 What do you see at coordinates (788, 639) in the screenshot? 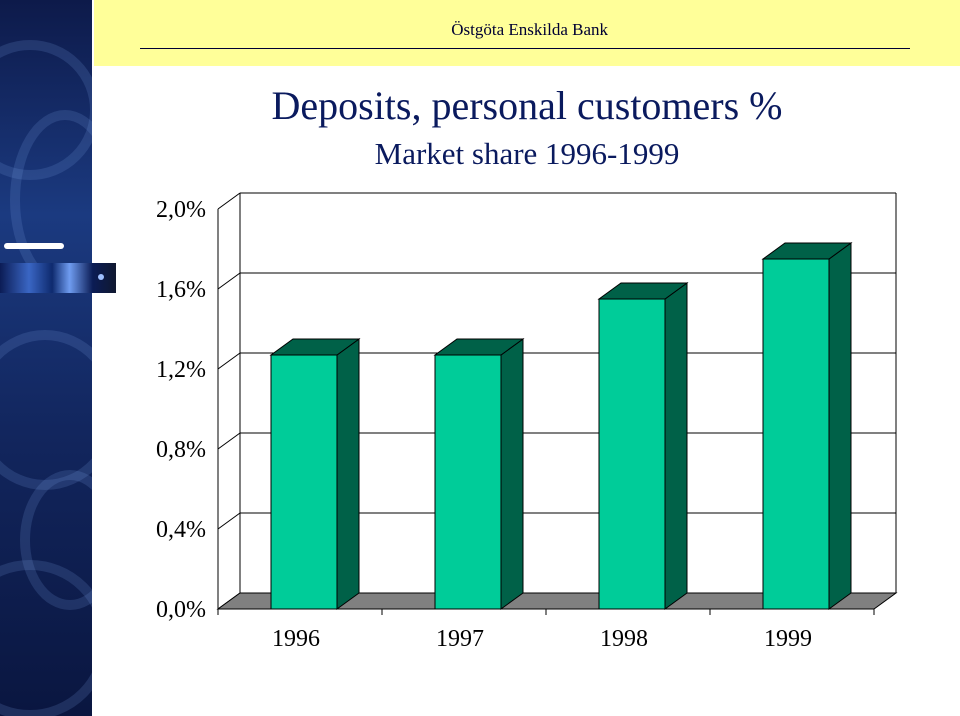
I see `x-tick-label: 1999` at bounding box center [788, 639].